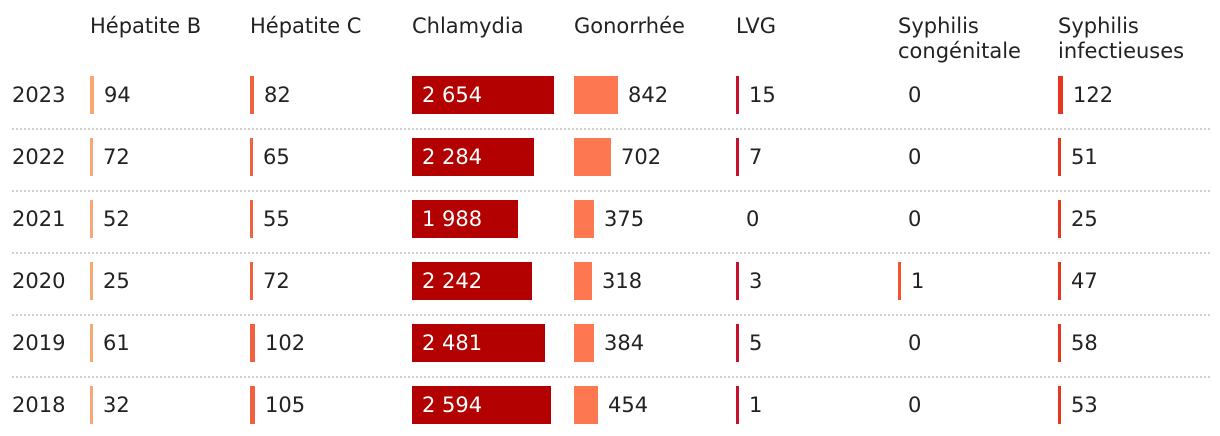 This screenshot has width=1220, height=436. What do you see at coordinates (1084, 281) in the screenshot?
I see `value-syphilis-infectieuses: 47` at bounding box center [1084, 281].